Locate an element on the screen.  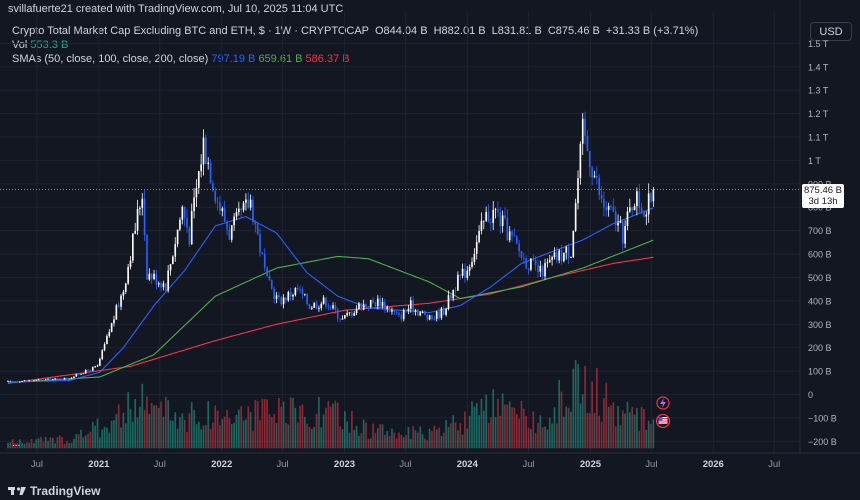
legend-volume-row: Vol 553.3 B is located at coordinates (356, 45).